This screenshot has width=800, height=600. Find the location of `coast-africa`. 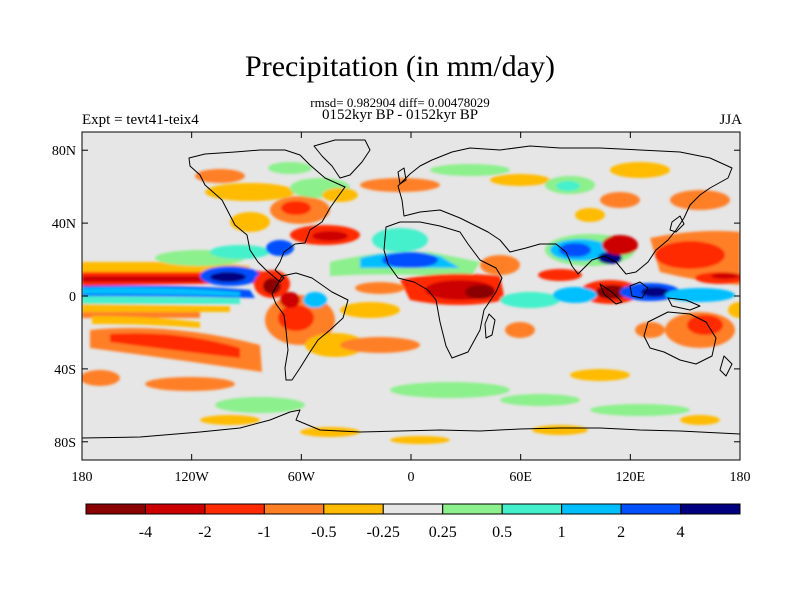

coast-africa is located at coordinates (443, 290).